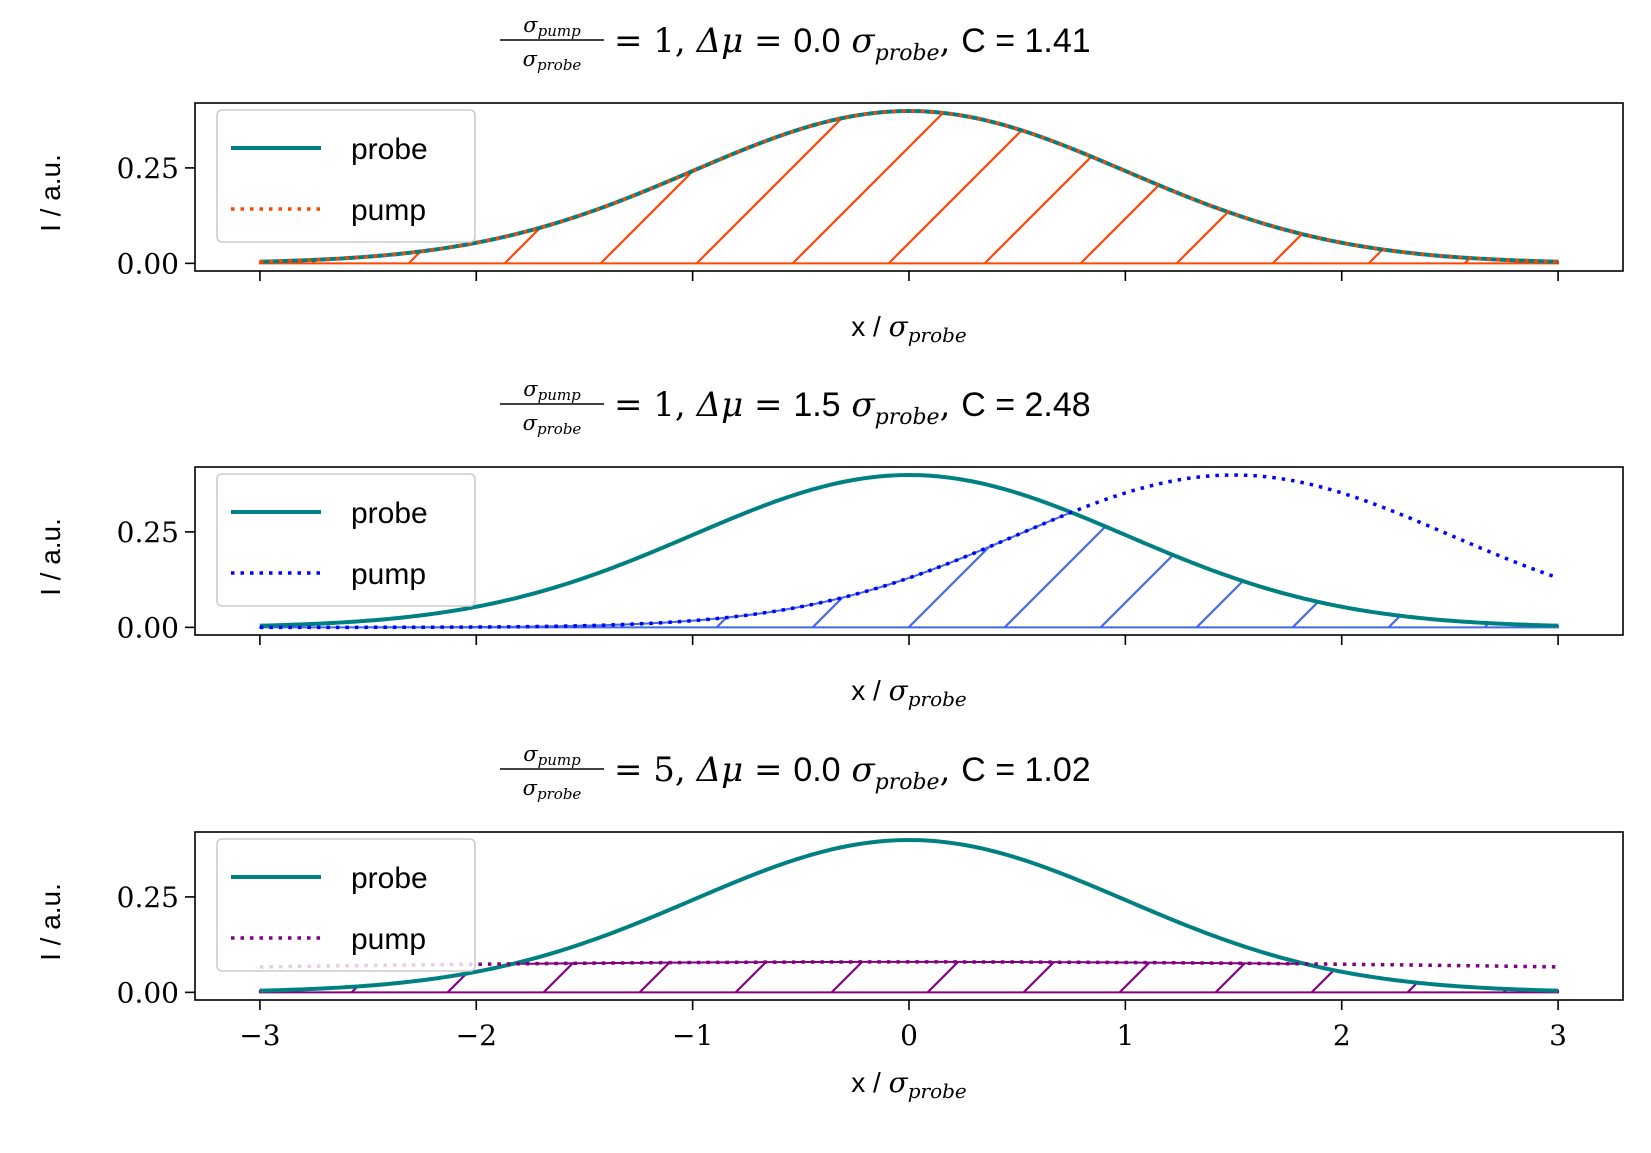 This screenshot has width=1651, height=1153. I want to click on title-text: = 5, Δμ = 0.0 σprobe, C = 1.02, so click(852, 772).